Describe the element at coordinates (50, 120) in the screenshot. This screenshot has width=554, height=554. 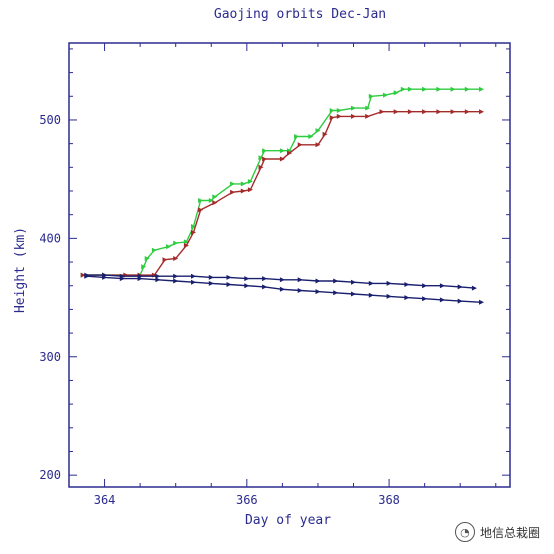
I see `y-tick-label: 500` at that location.